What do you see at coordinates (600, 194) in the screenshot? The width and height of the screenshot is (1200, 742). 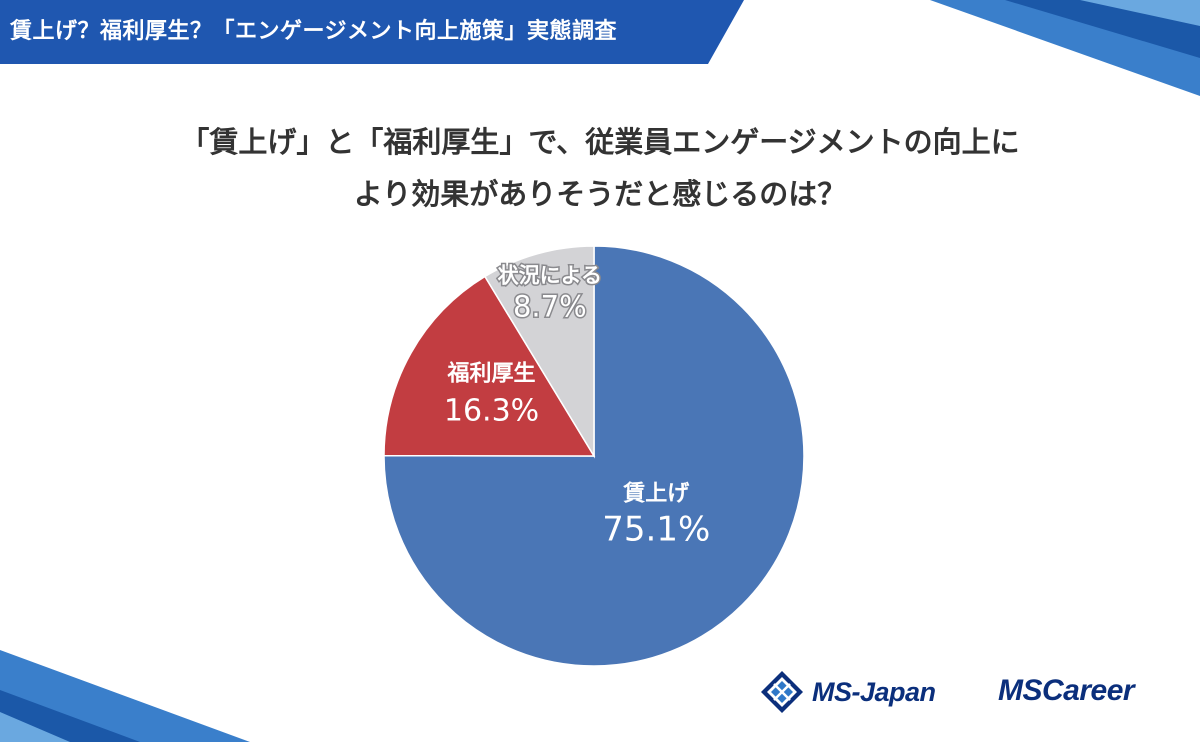 I see `question-line-2: より効果がありそうだと感じるのは？` at bounding box center [600, 194].